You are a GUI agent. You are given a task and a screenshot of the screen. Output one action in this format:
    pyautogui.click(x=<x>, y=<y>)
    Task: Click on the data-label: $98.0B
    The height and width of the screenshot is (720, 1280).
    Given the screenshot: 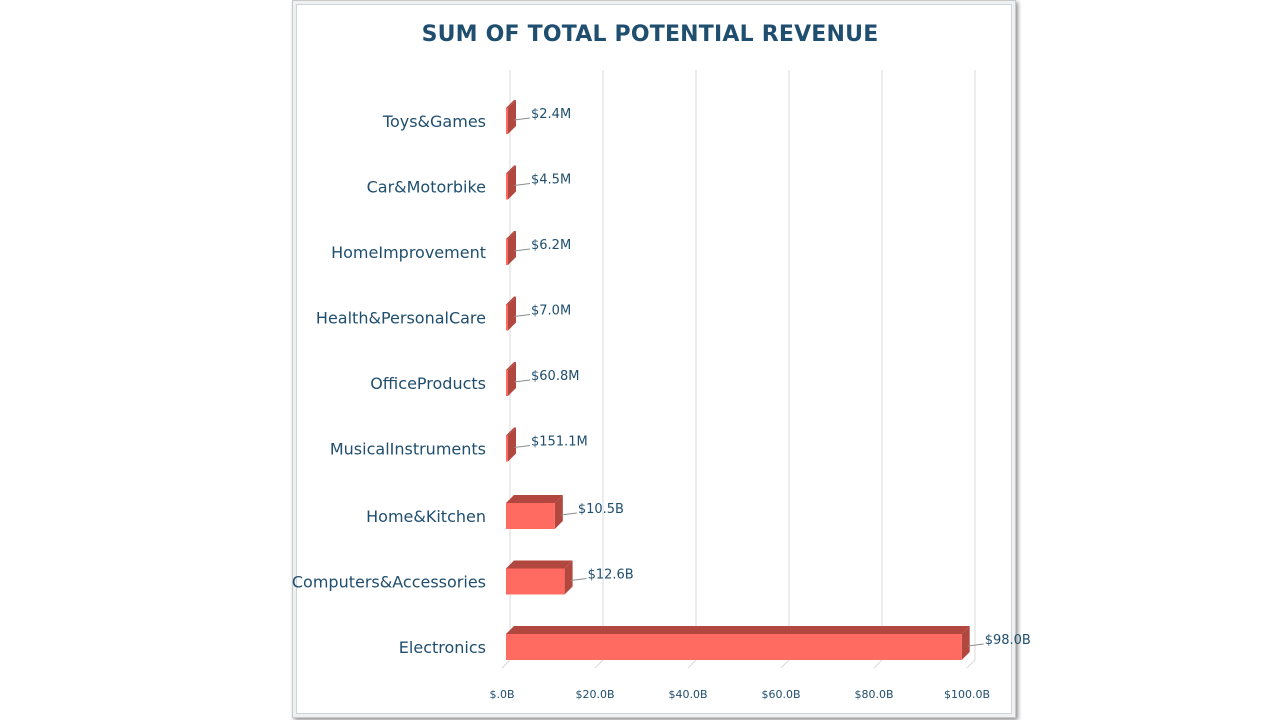 What is the action you would take?
    pyautogui.click(x=1008, y=640)
    